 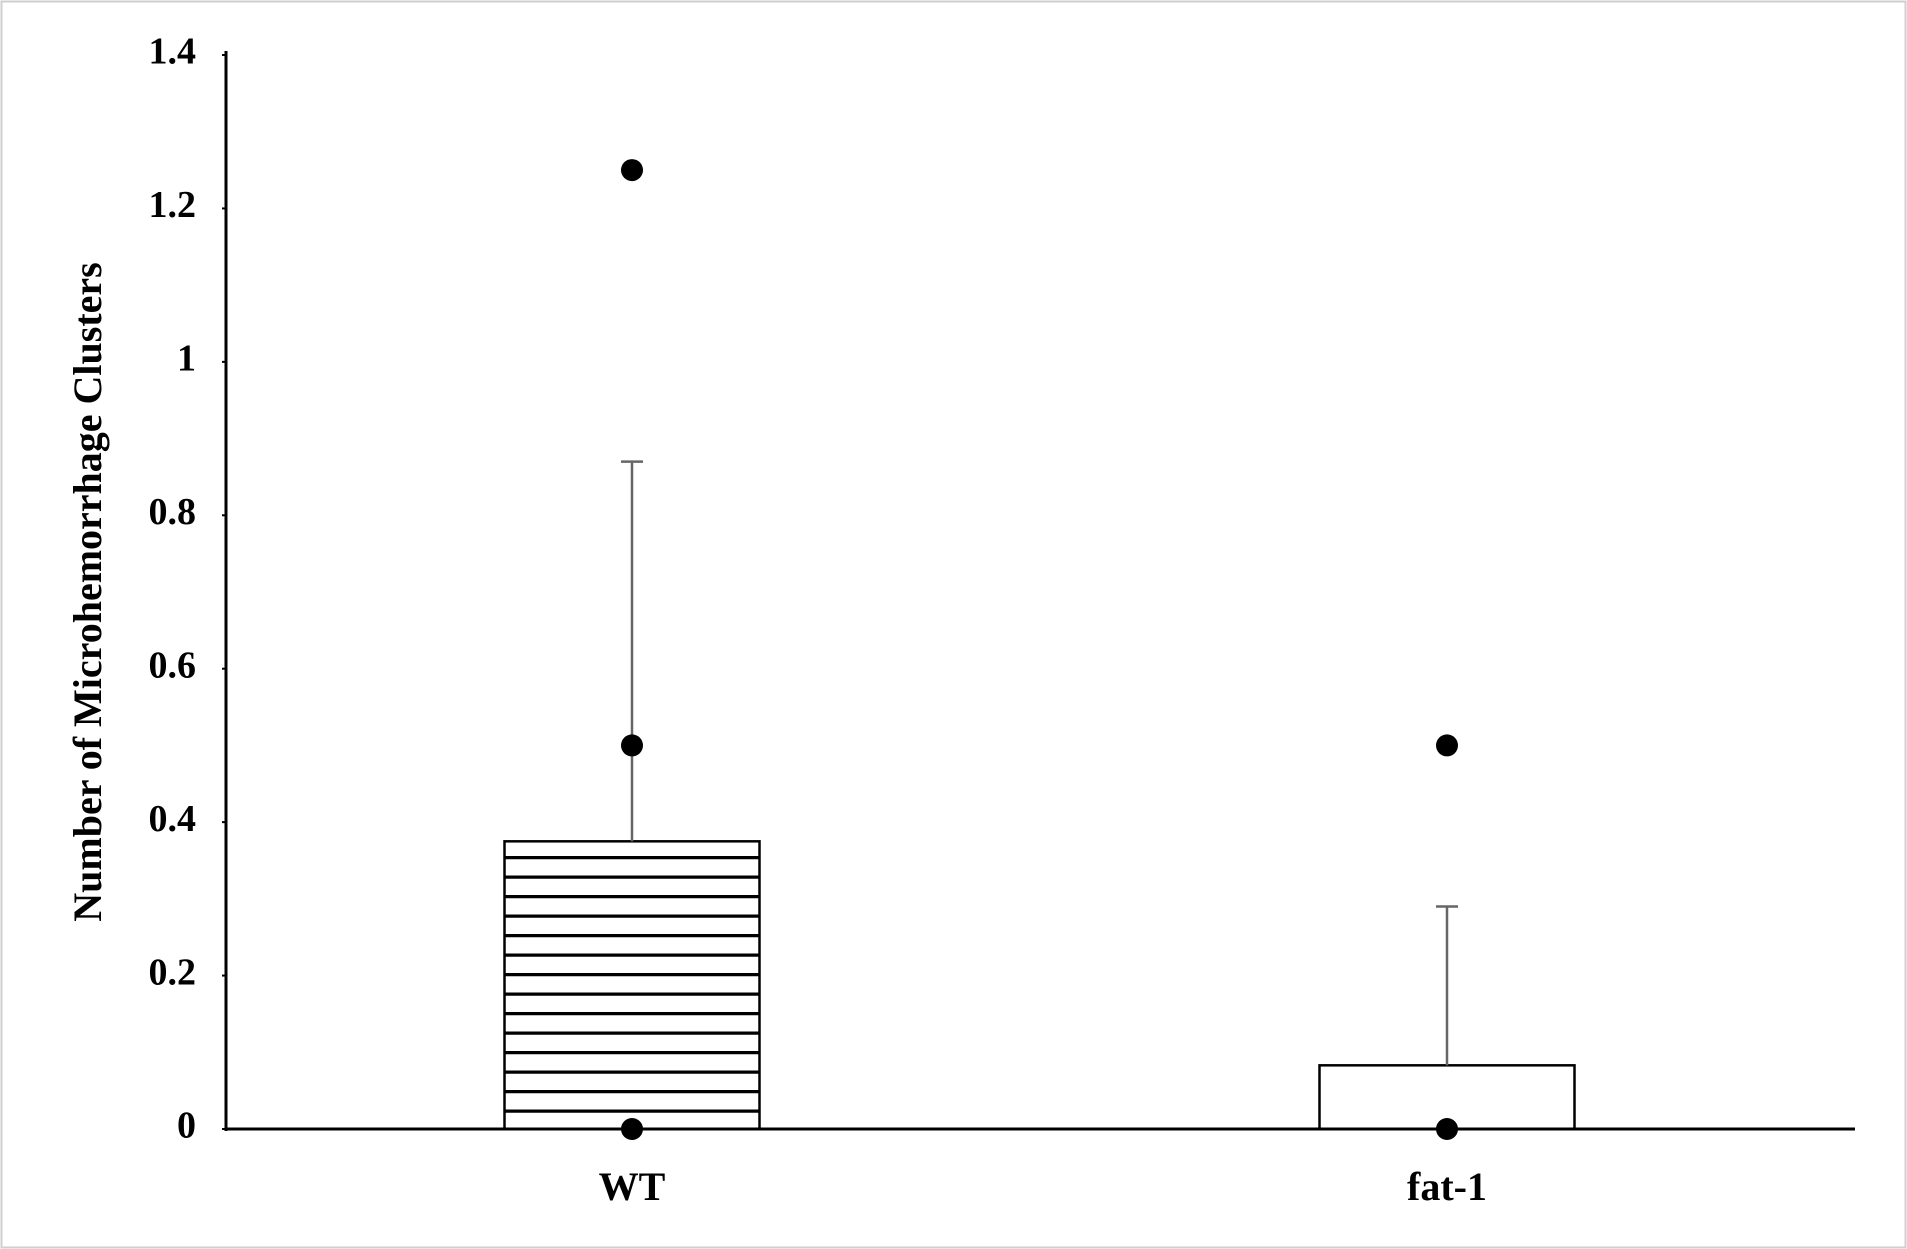 What do you see at coordinates (1447, 1186) in the screenshot?
I see `x-tick-label: fat-1` at bounding box center [1447, 1186].